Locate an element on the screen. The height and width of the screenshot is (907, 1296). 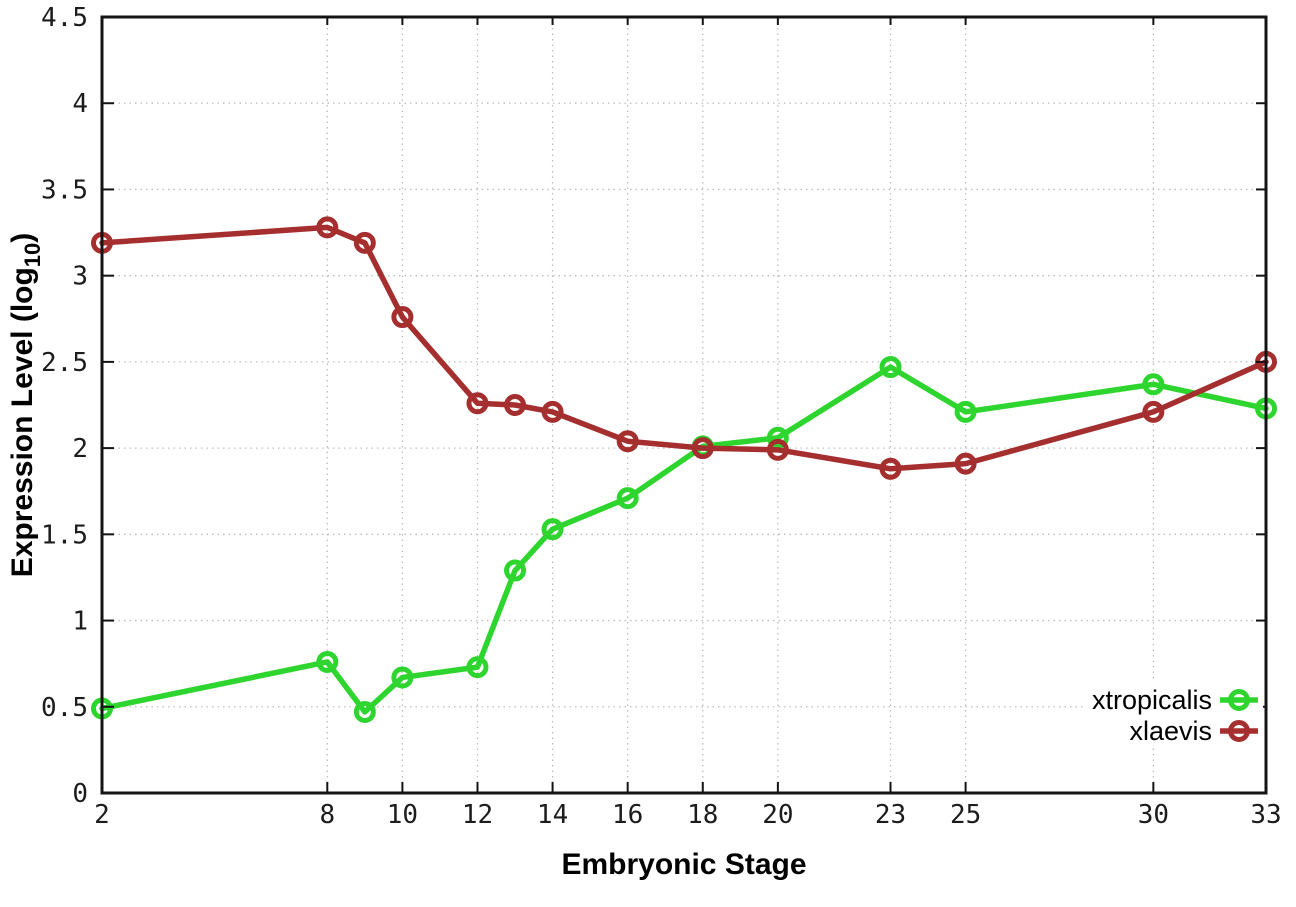
y-tick-label-1.5: 1.5 is located at coordinates (64, 535).